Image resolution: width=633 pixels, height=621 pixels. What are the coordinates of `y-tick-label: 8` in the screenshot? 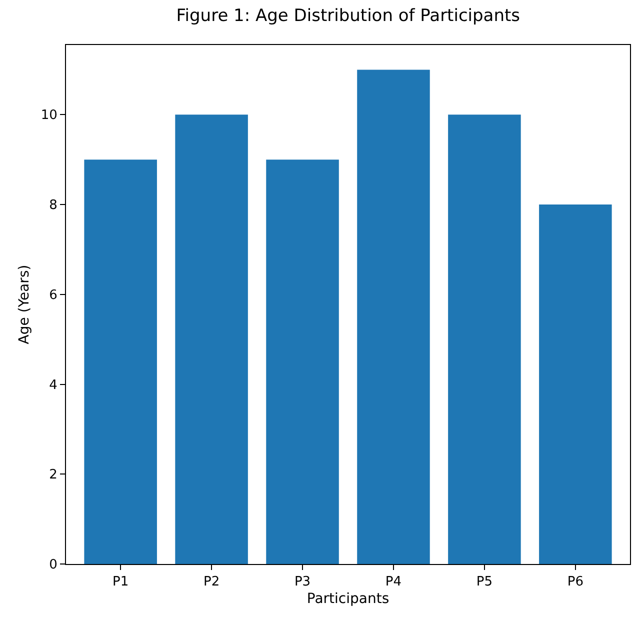 It's located at (53, 206).